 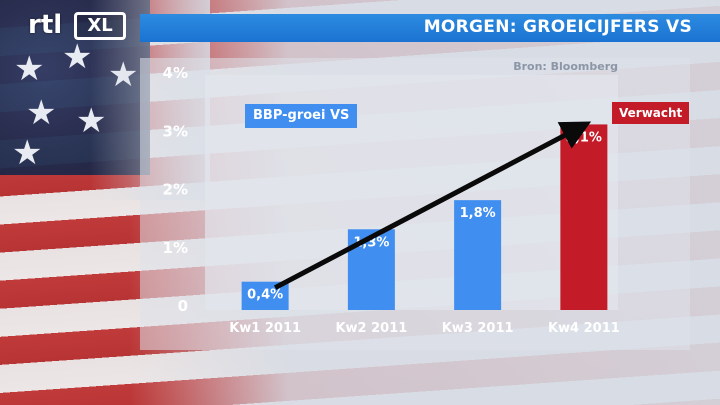 What do you see at coordinates (651, 113) in the screenshot?
I see `forecast-label: Verwacht` at bounding box center [651, 113].